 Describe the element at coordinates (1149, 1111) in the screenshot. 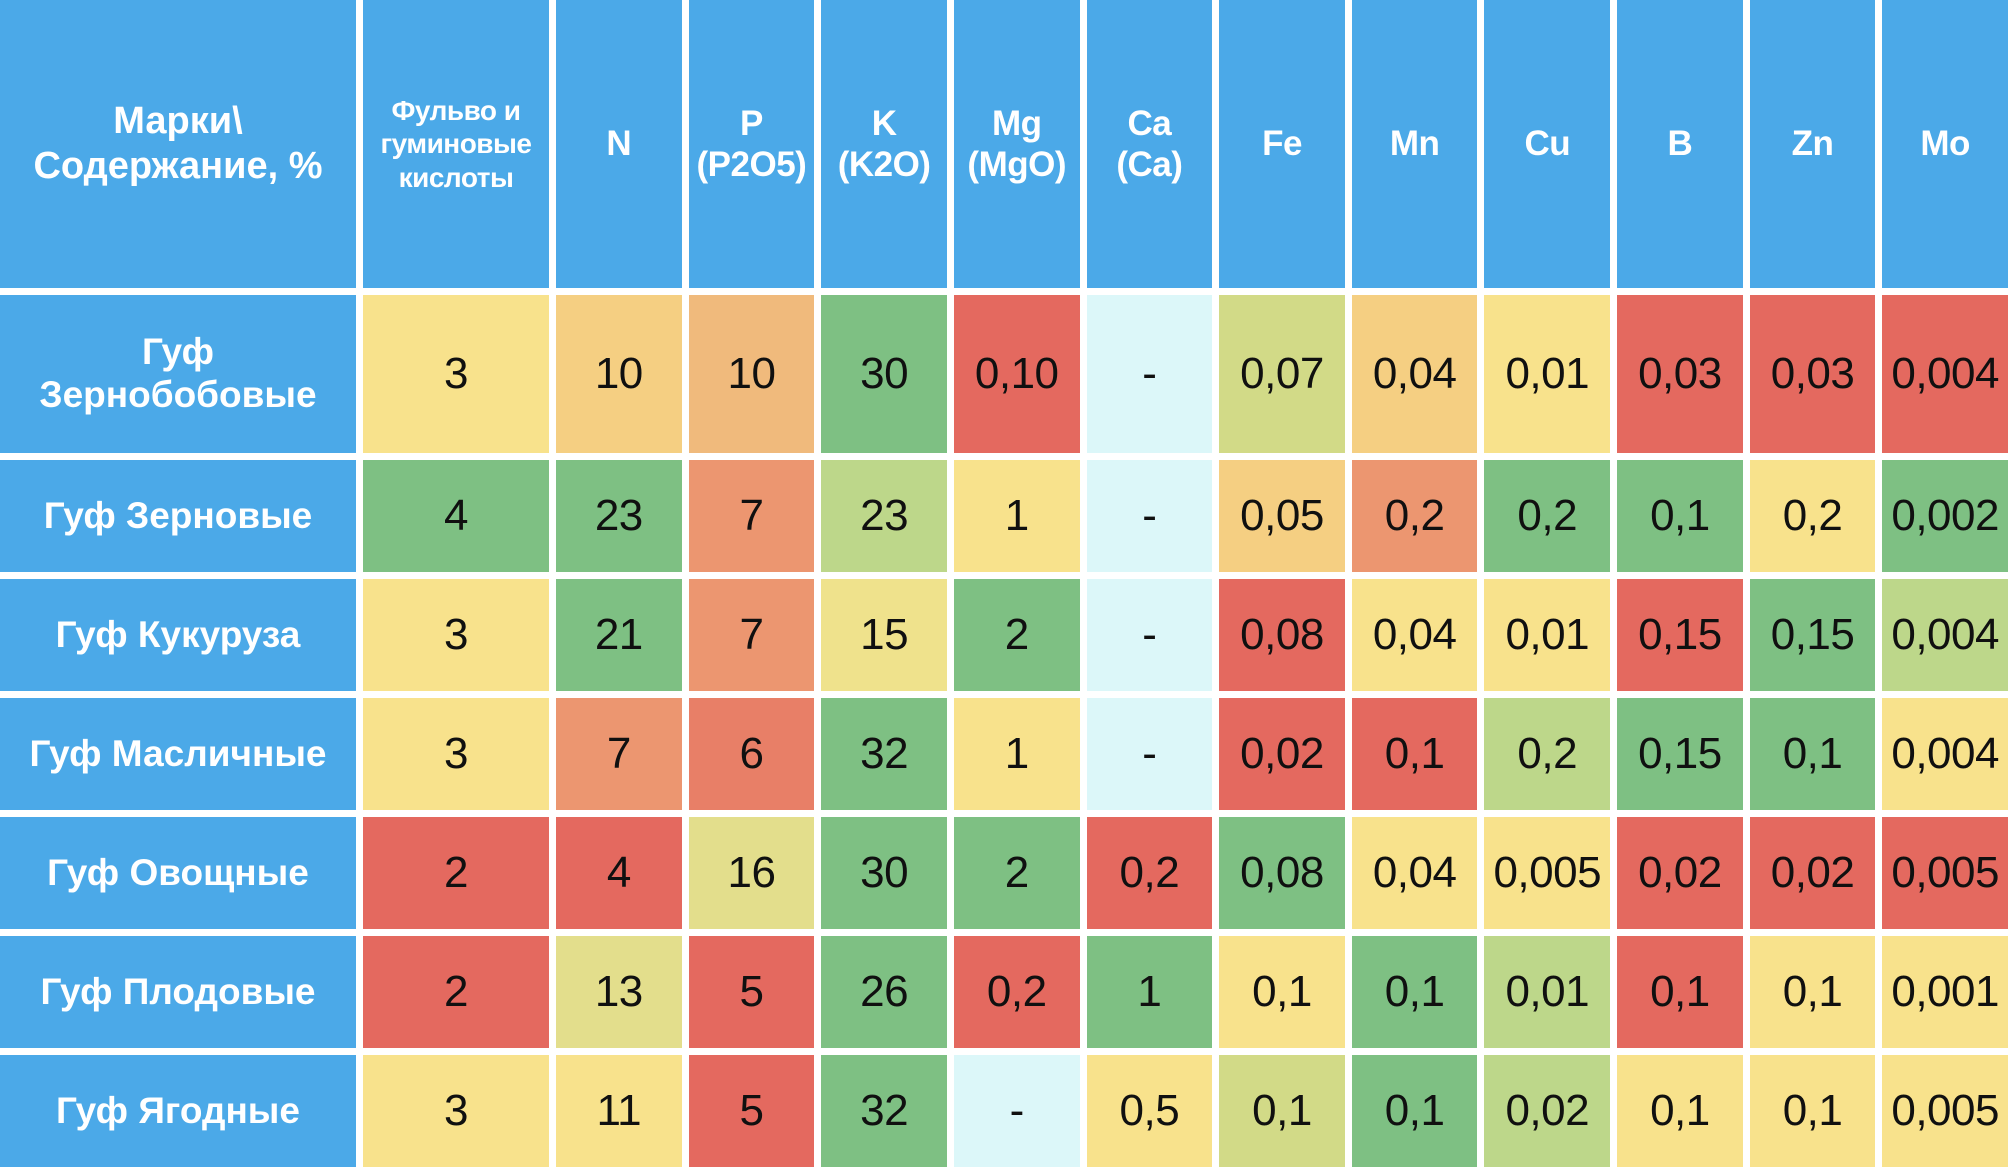

I see `value-cell: 0,5` at that location.